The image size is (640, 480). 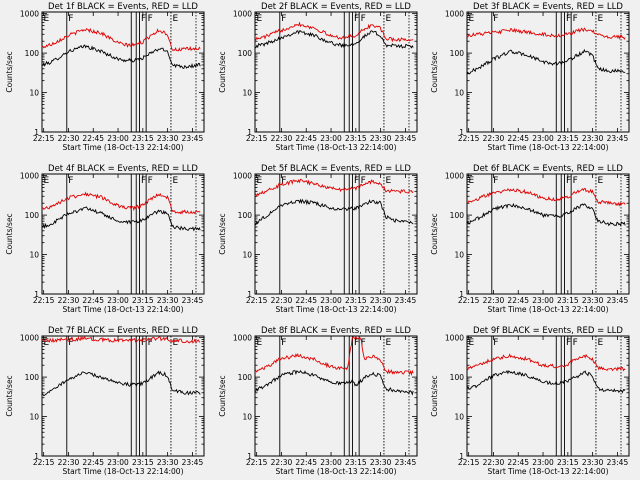 I want to click on panel-title: Det 8f BLACK = Events, RED = LLD, so click(x=336, y=331).